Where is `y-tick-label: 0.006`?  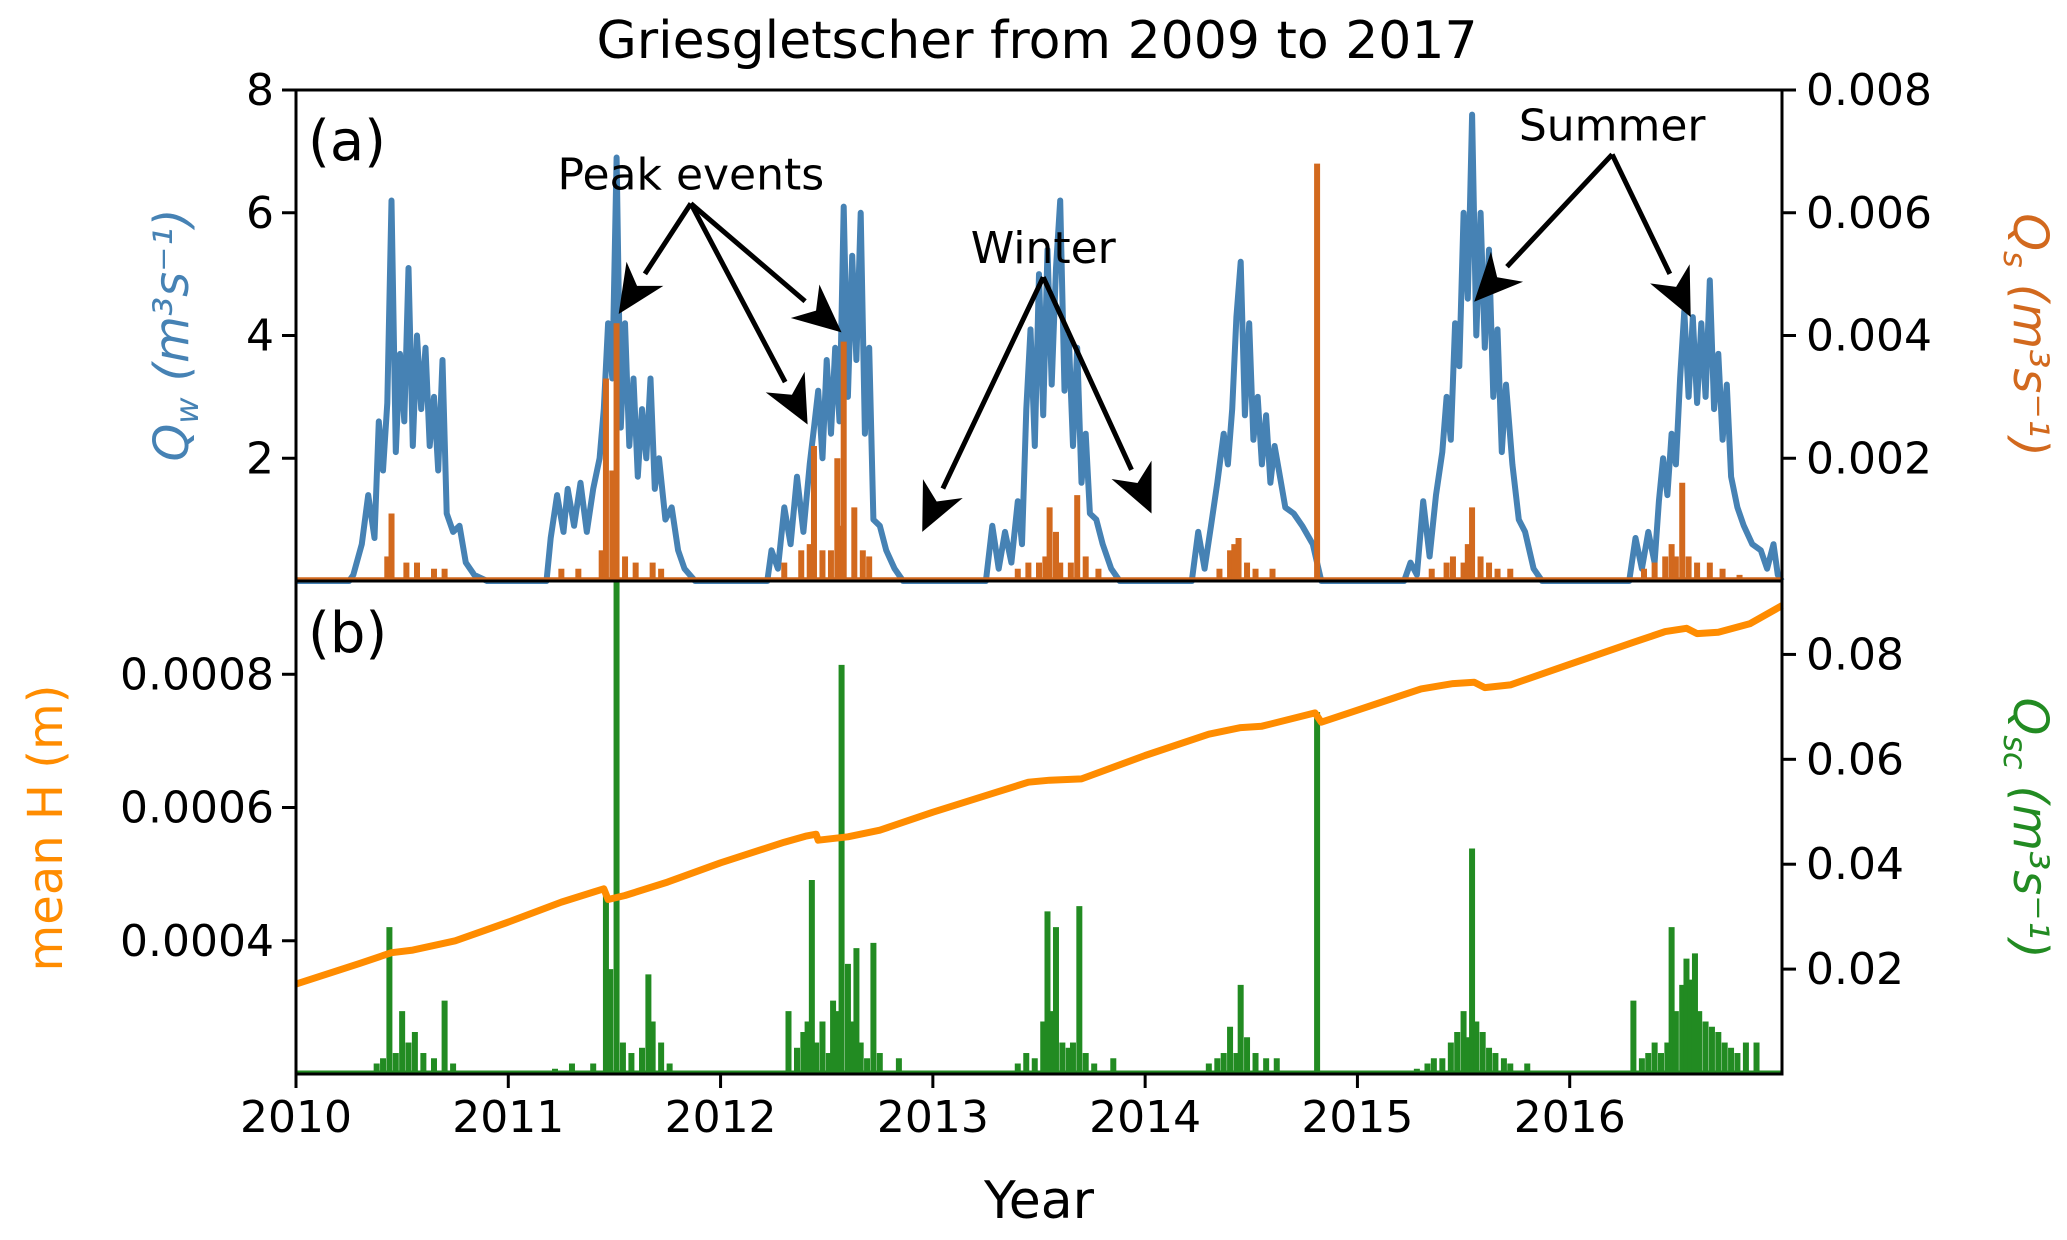 y-tick-label: 0.006 is located at coordinates (1869, 213).